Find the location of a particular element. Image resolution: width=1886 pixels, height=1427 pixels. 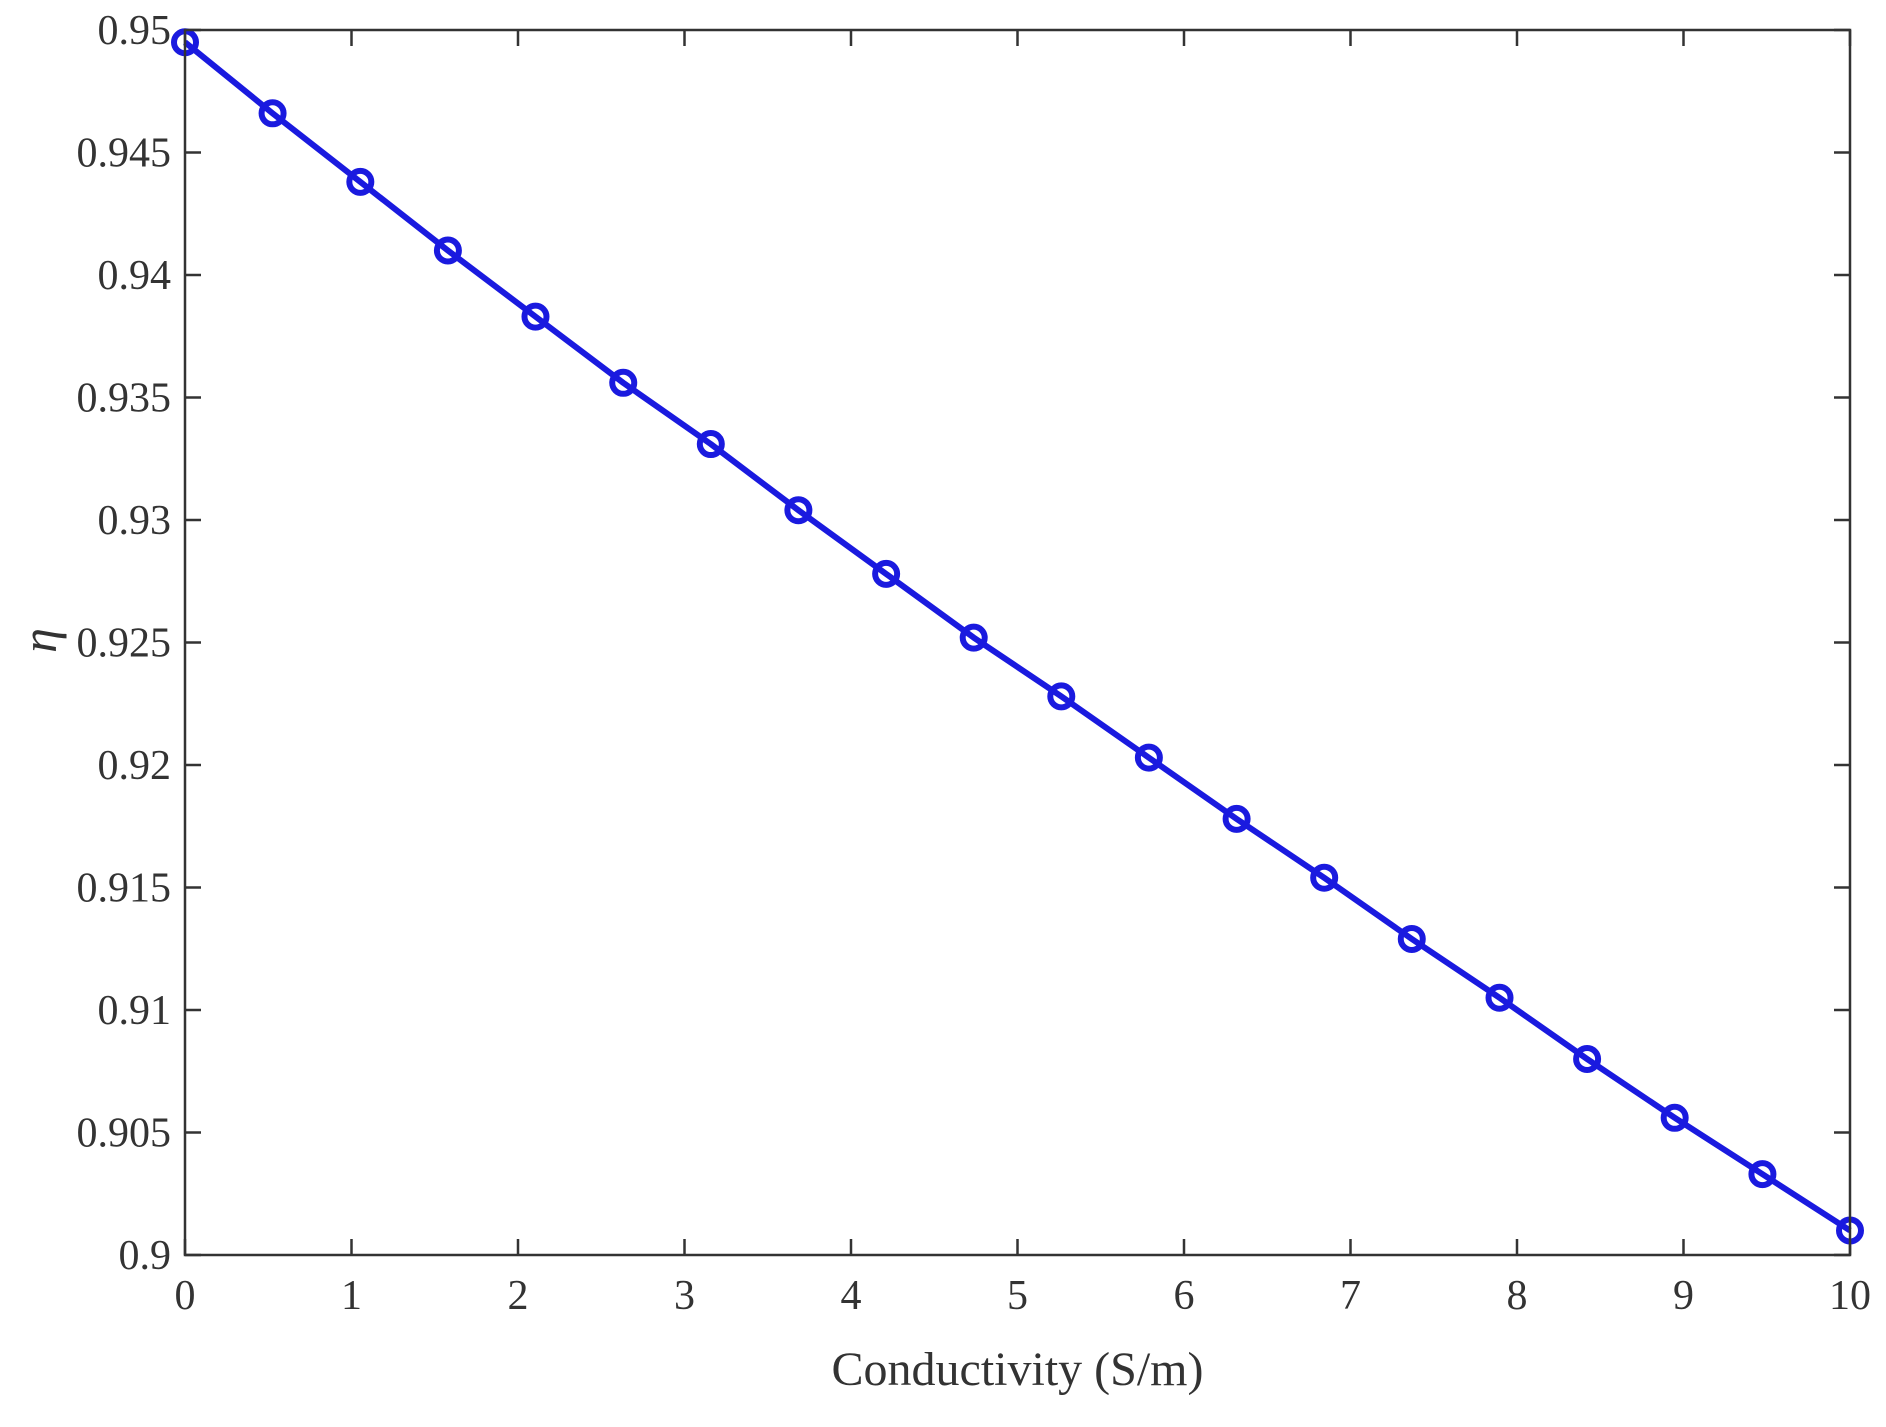

x-tick-label: 7 is located at coordinates (1350, 1296).